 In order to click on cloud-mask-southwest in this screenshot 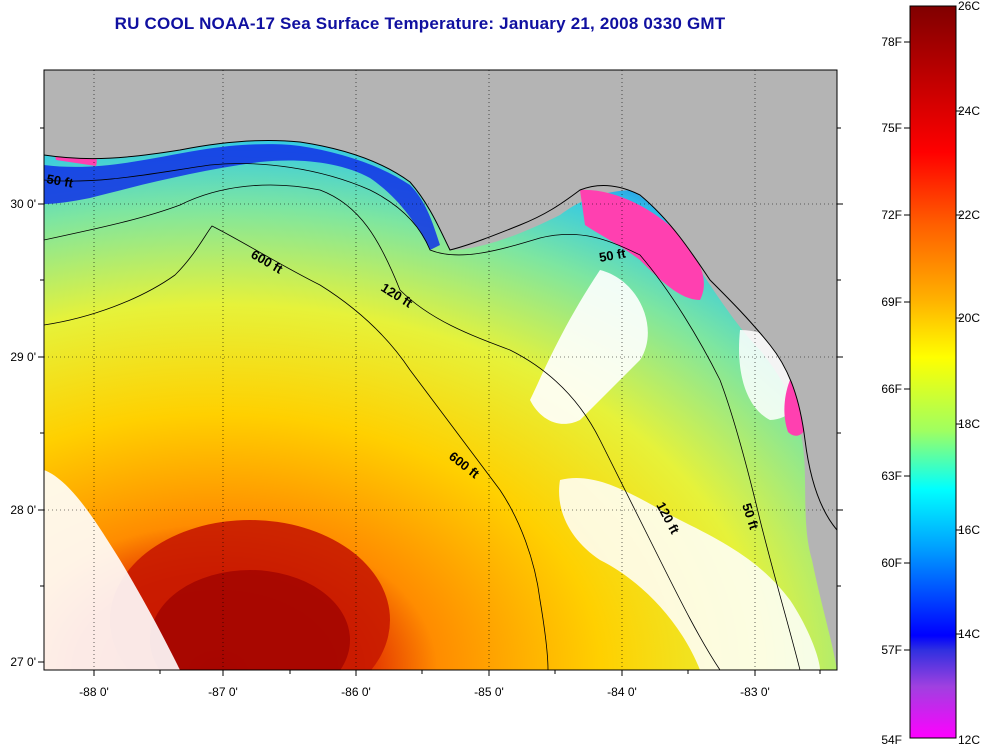, I will do `click(112, 570)`.